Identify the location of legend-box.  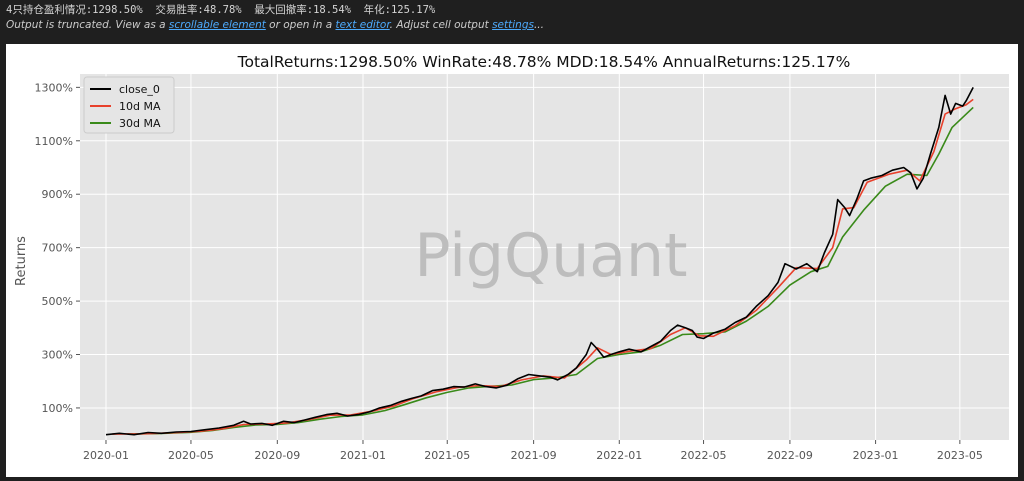
(129, 105).